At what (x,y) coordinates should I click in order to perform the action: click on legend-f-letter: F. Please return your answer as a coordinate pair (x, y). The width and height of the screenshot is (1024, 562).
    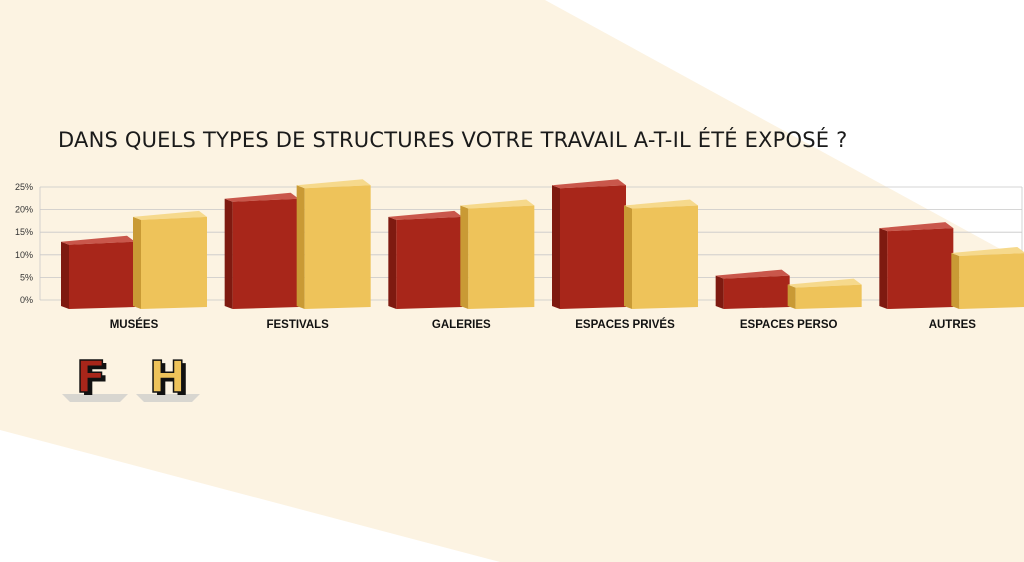
    Looking at the image, I should click on (91, 377).